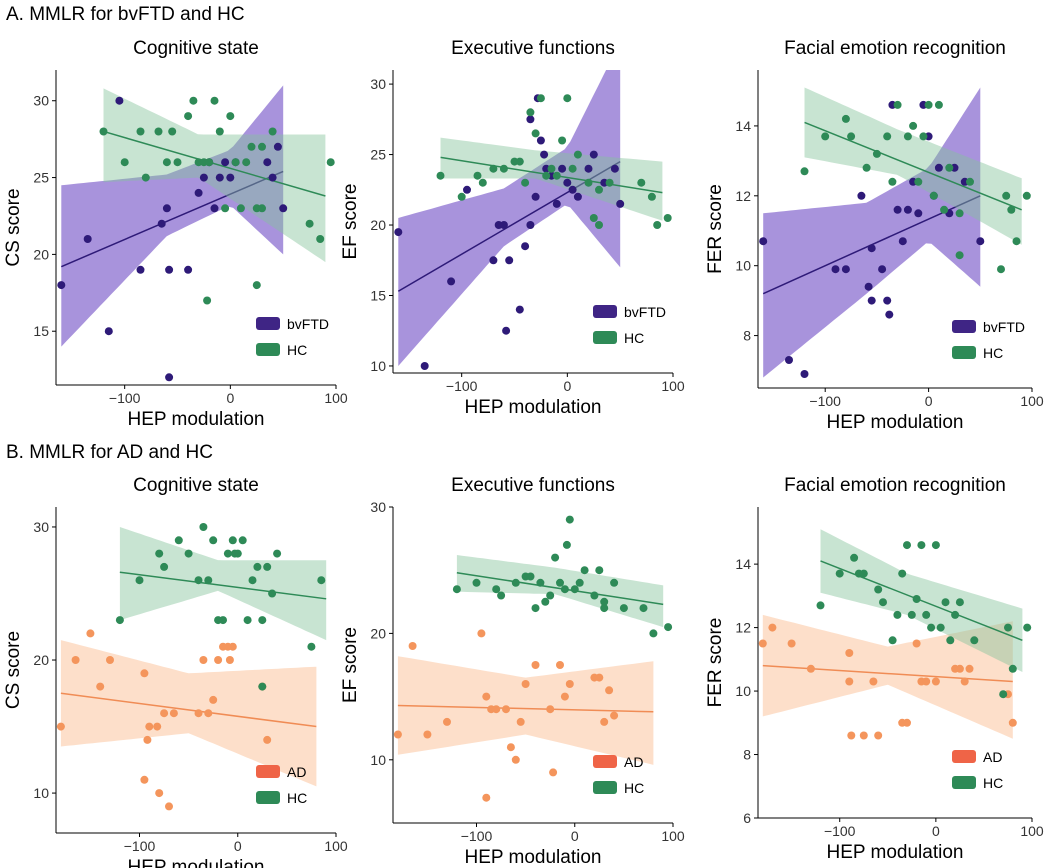  I want to click on hc-confidence-band, so click(223, 584).